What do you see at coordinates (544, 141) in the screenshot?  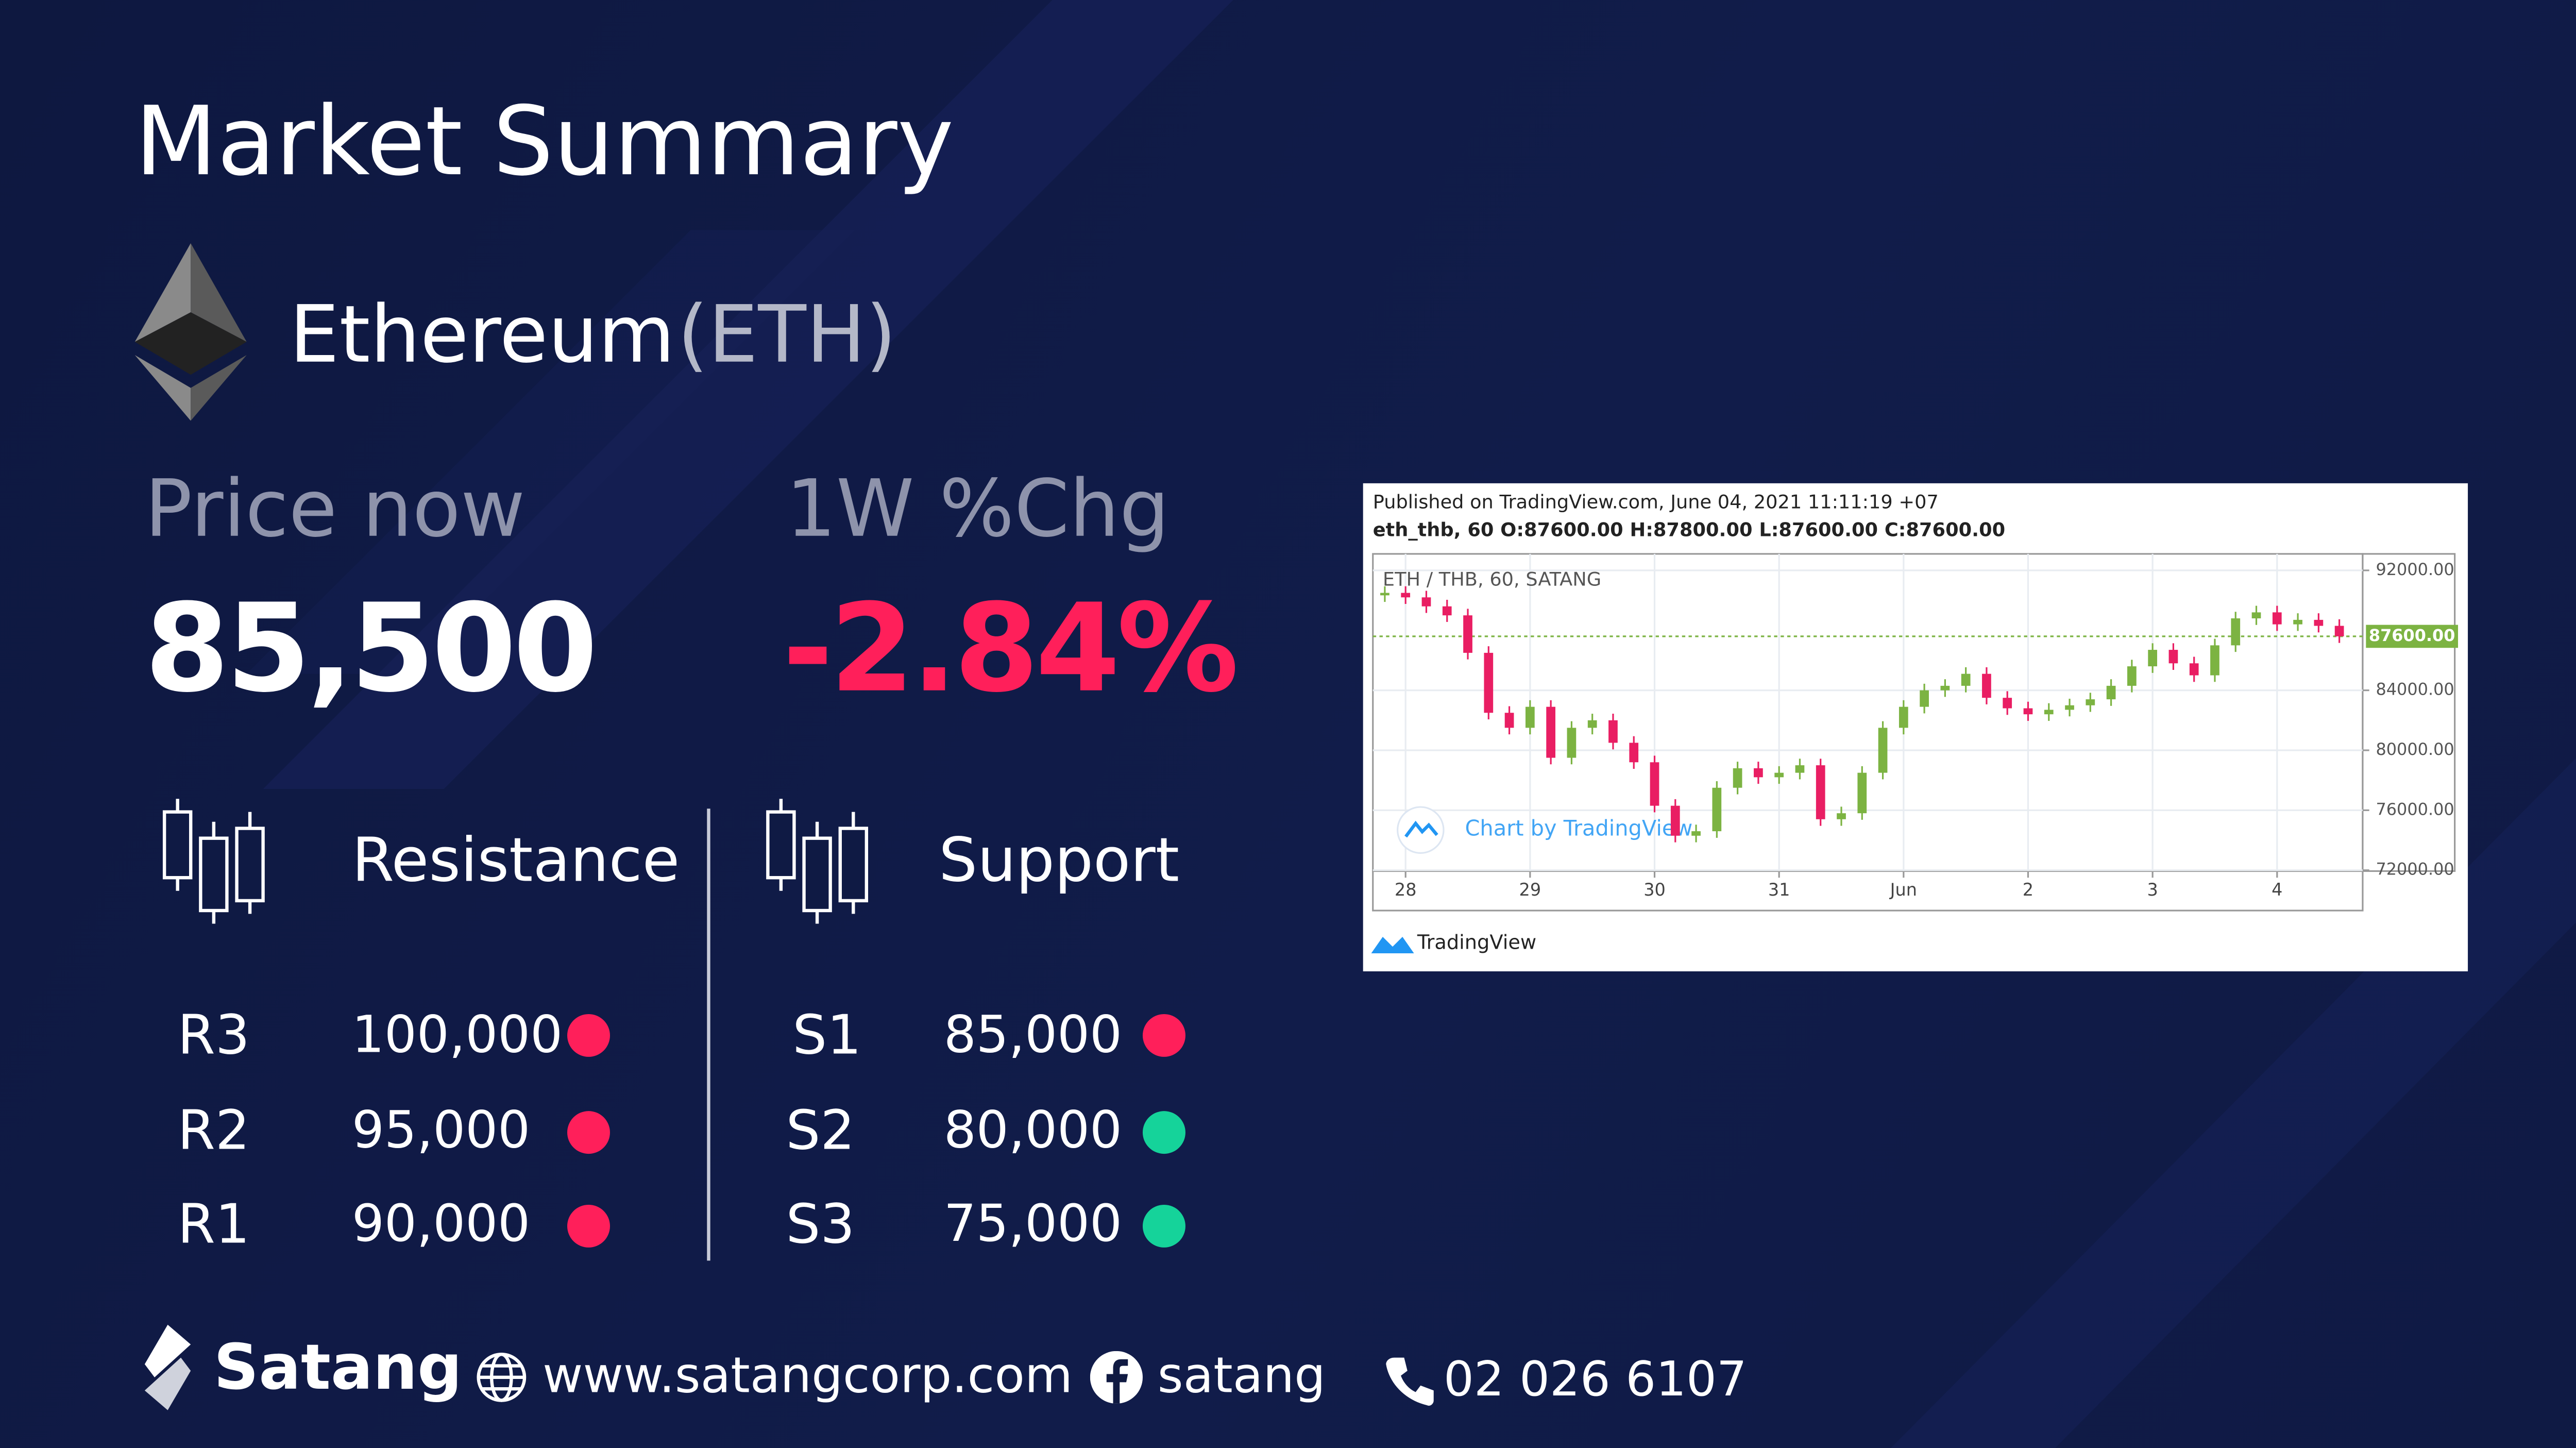 I see `title: Market Summary` at bounding box center [544, 141].